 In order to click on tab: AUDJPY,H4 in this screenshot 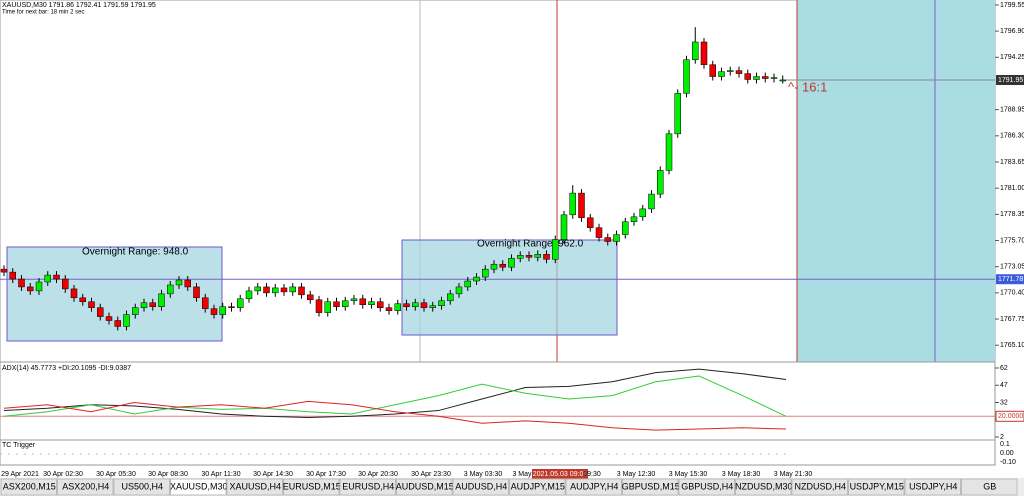, I will do `click(593, 487)`.